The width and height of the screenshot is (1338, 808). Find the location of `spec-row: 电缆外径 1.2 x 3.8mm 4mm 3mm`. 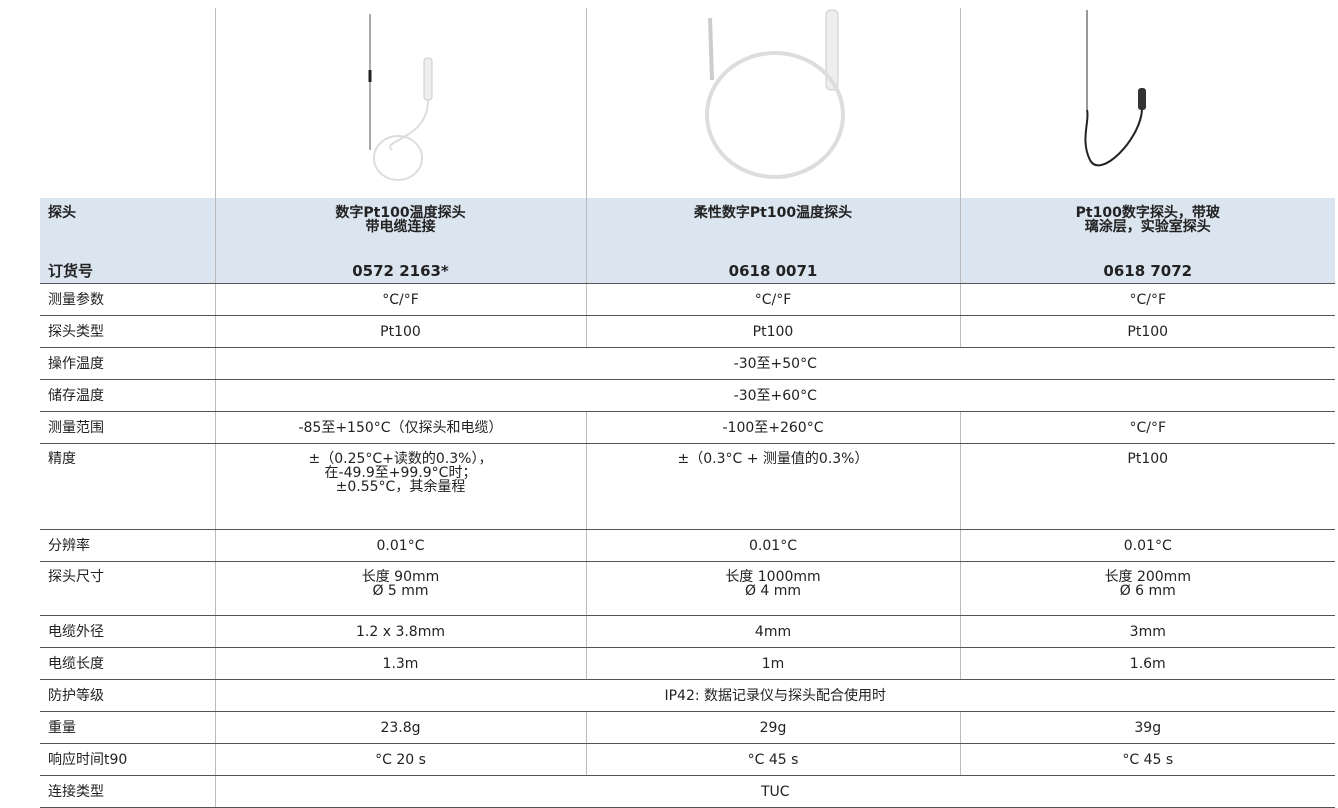

spec-row: 电缆外径 1.2 x 3.8mm 4mm 3mm is located at coordinates (687, 631).